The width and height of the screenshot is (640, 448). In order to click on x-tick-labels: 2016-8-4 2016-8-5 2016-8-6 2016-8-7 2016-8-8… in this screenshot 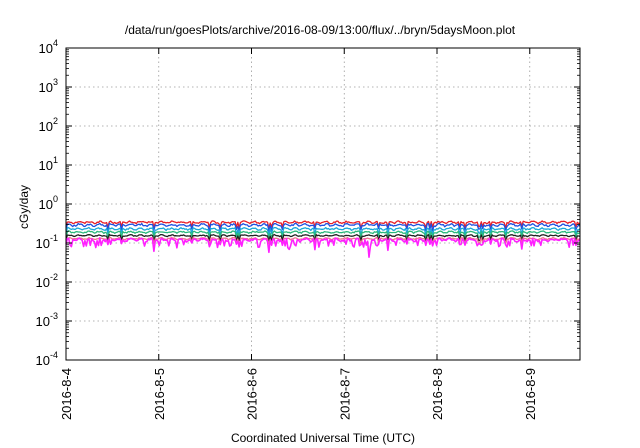, I will do `click(298, 394)`.